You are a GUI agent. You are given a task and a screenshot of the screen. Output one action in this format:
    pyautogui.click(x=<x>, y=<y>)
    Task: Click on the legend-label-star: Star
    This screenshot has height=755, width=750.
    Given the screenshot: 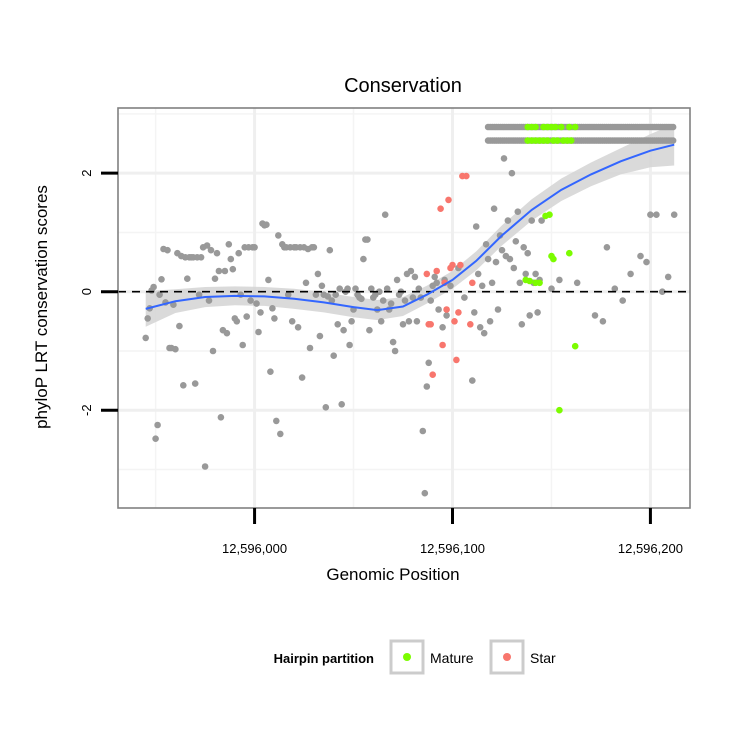 What is the action you would take?
    pyautogui.click(x=543, y=658)
    